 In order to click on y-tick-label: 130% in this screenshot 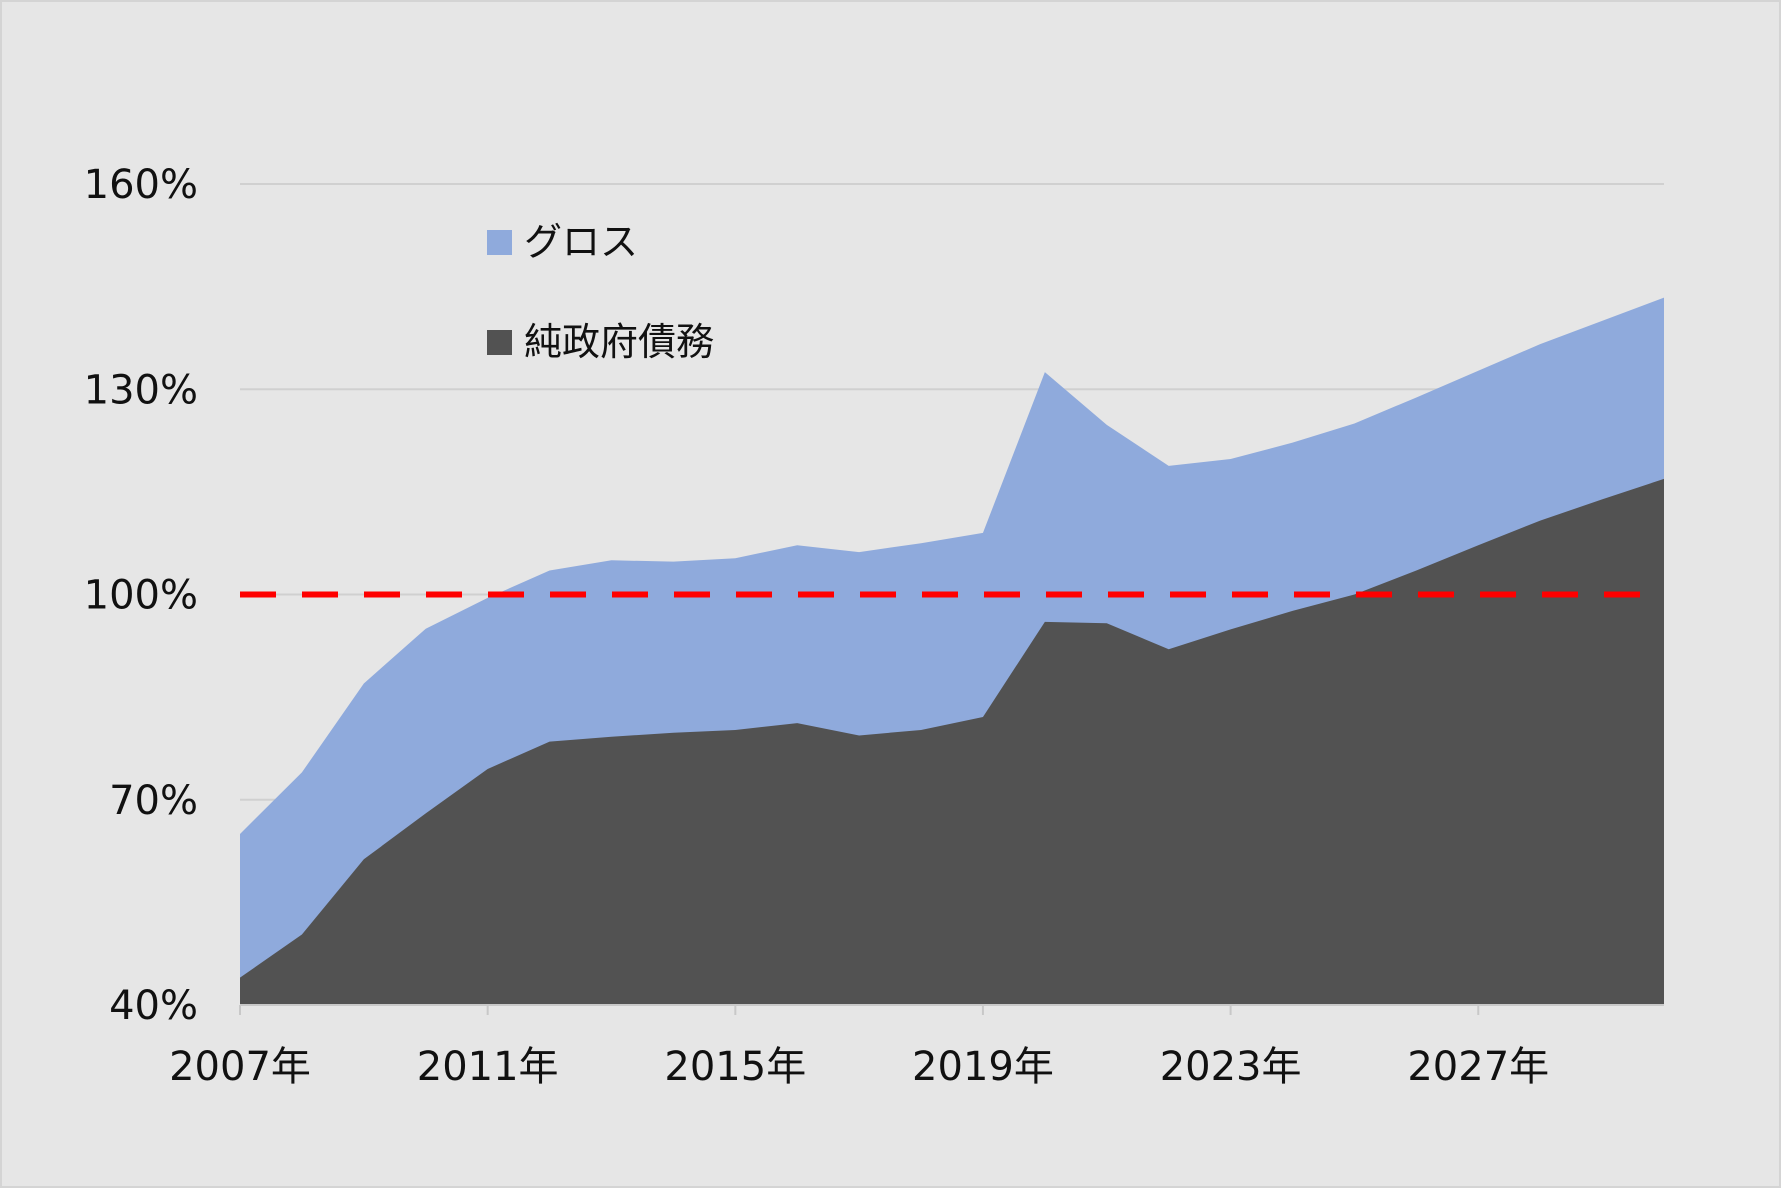, I will do `click(141, 390)`.